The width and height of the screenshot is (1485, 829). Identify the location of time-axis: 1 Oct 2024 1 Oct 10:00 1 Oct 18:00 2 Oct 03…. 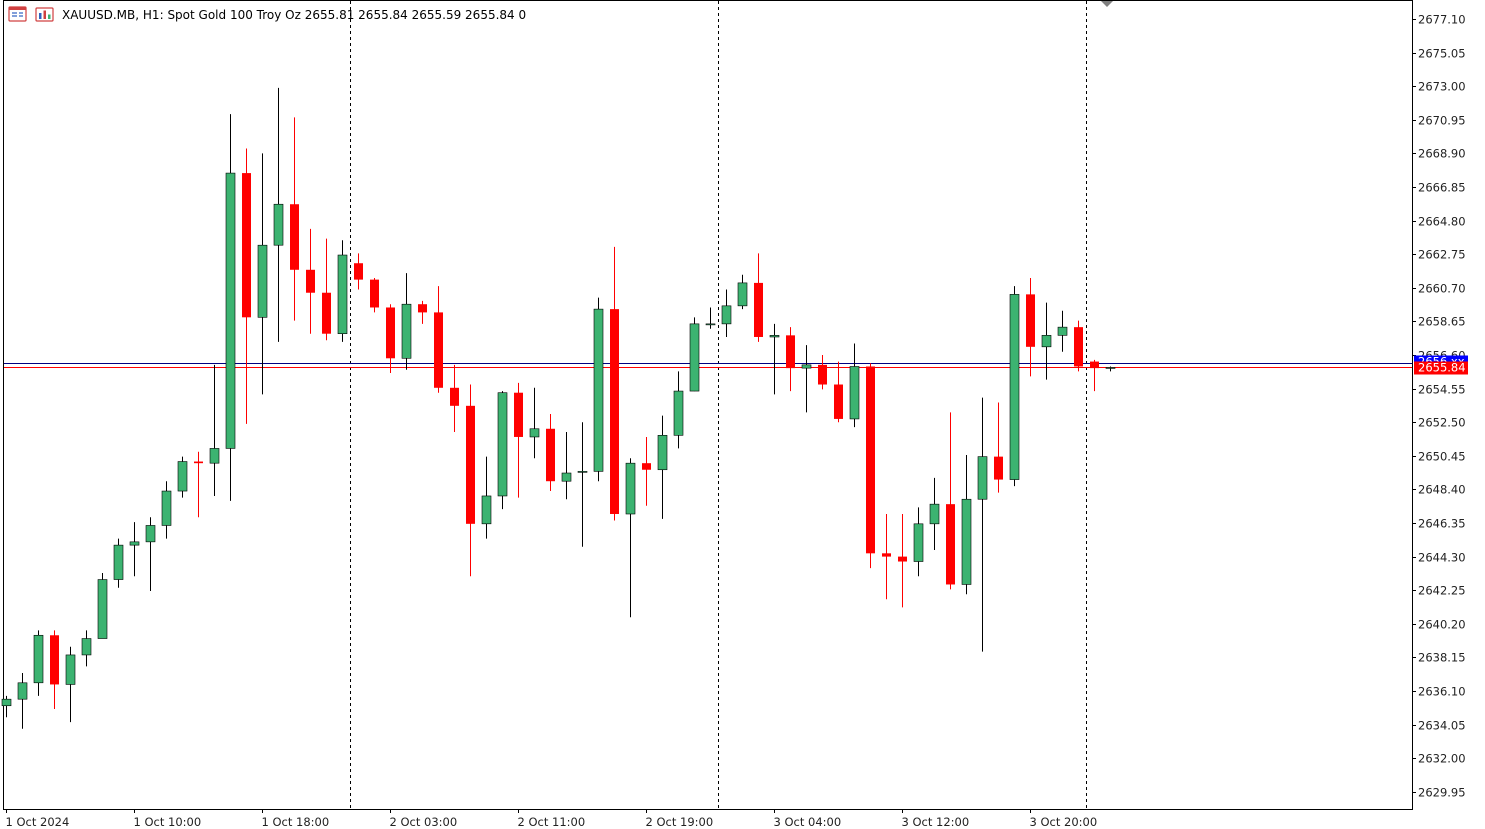
(552, 819).